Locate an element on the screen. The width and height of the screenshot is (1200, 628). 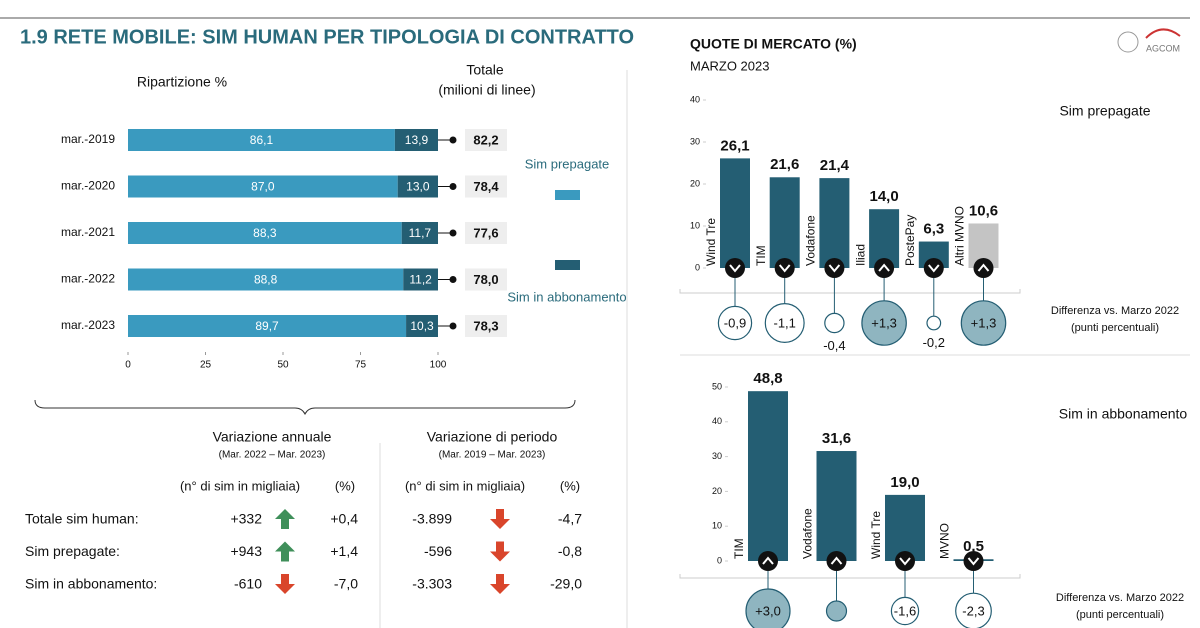
cell: -0,8 is located at coordinates (570, 551).